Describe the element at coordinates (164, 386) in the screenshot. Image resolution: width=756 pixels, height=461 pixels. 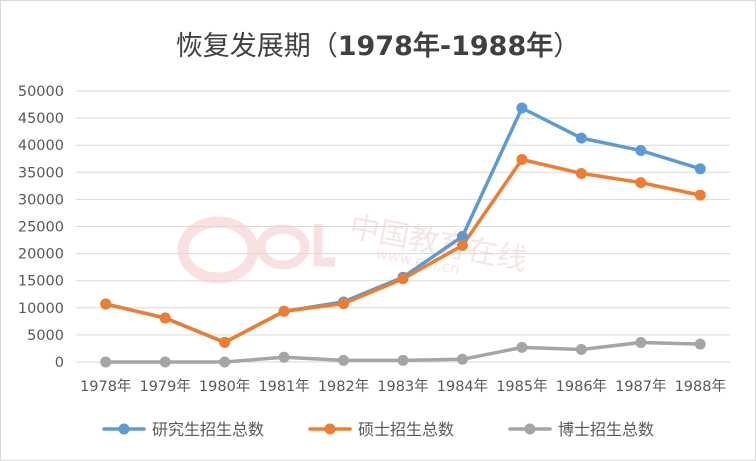
I see `x-tick-label: 1979年` at that location.